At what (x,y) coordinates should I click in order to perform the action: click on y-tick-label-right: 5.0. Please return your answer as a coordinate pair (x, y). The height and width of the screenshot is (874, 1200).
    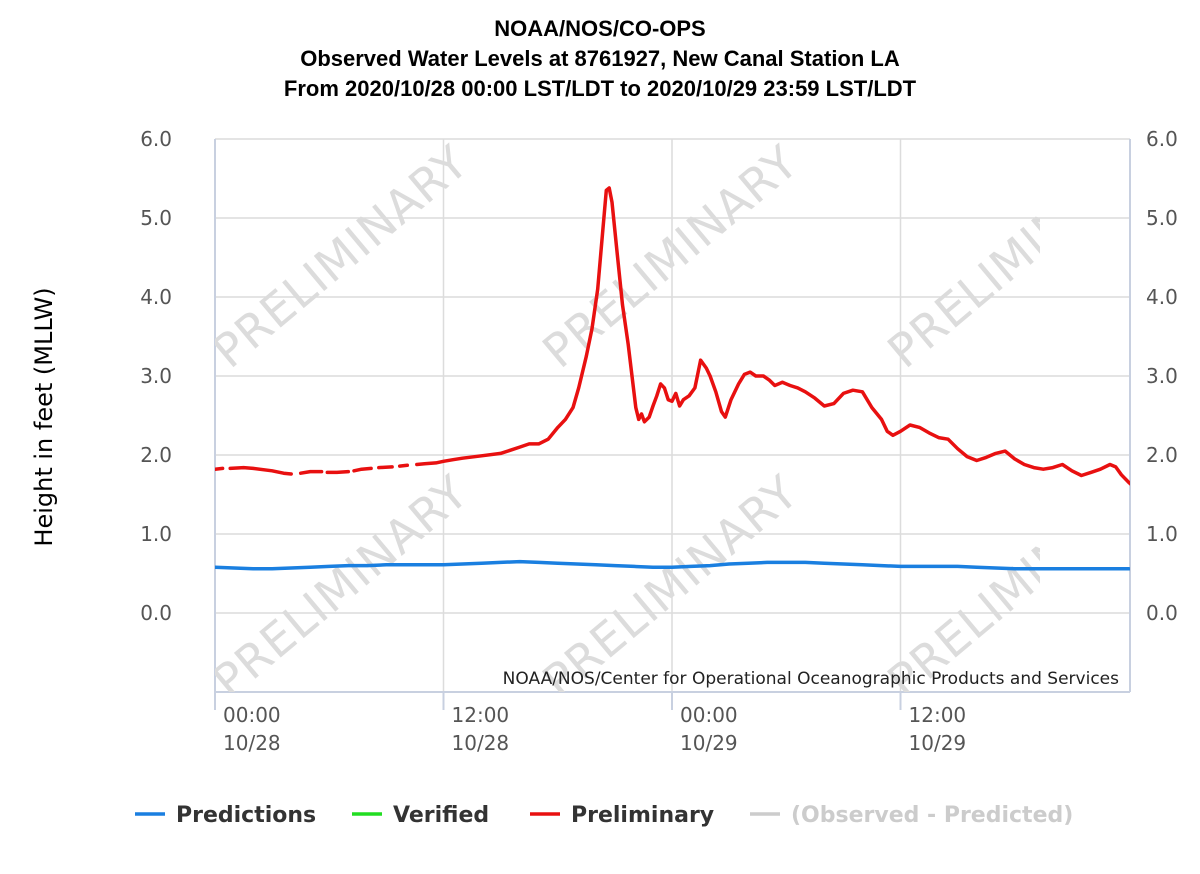
    Looking at the image, I should click on (1162, 218).